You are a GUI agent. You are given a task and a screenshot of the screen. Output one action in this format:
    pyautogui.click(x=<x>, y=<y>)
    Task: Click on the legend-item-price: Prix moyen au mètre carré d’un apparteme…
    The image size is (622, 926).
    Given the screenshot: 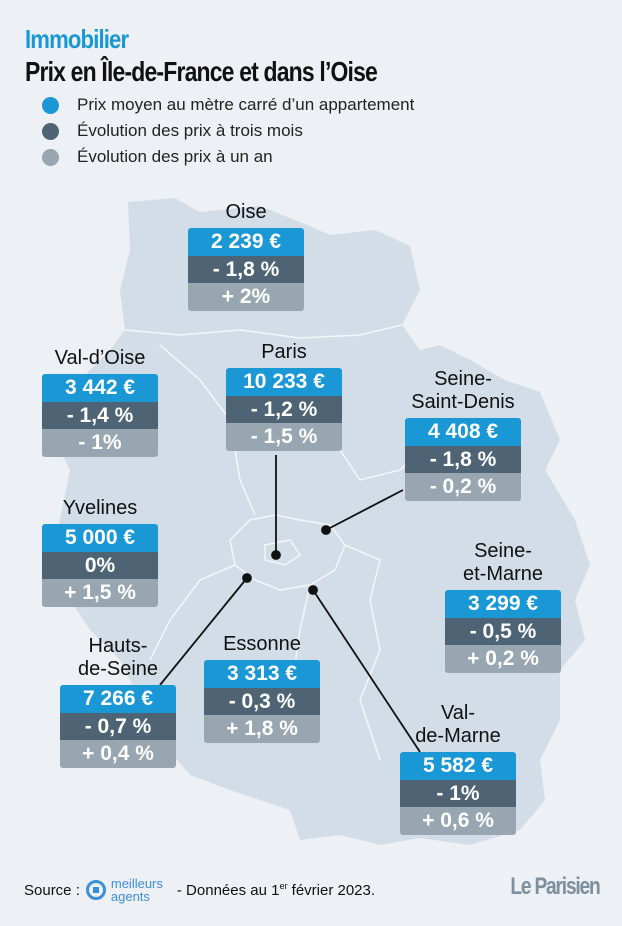 What is the action you would take?
    pyautogui.click(x=228, y=105)
    